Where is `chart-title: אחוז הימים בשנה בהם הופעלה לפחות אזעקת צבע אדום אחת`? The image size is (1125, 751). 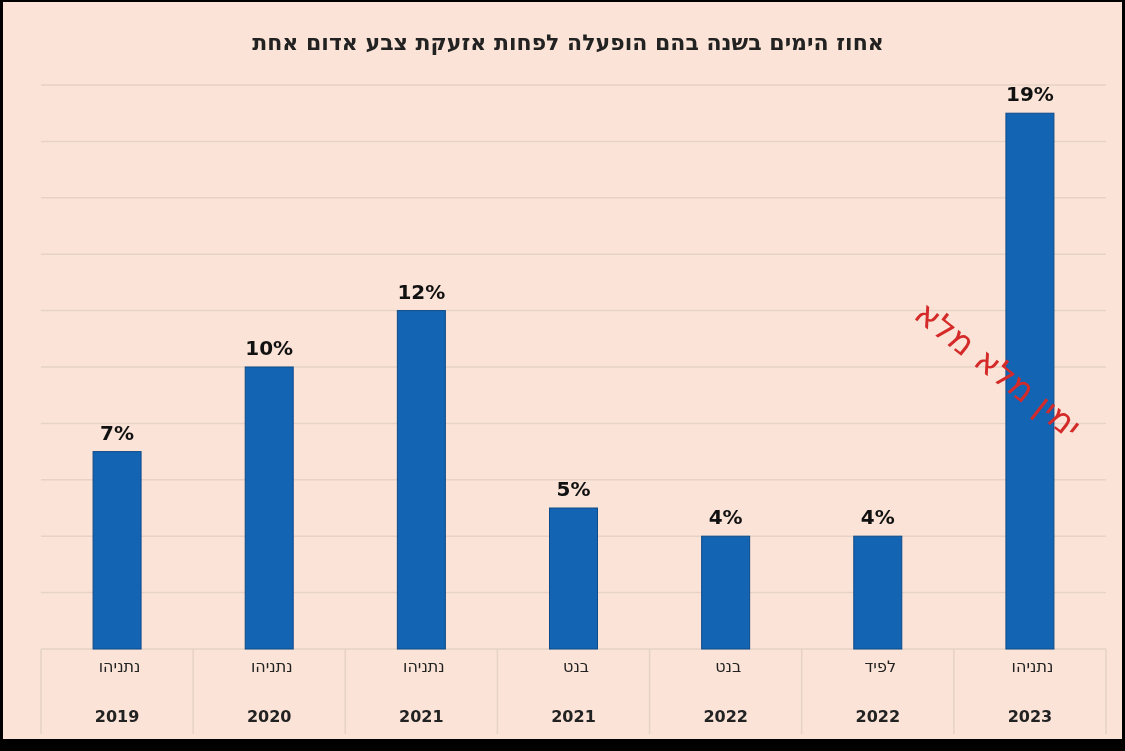
chart-title: אחוז הימים בשנה בהם הופעלה לפחות אזעקת צבע אדום אחת is located at coordinates (568, 42).